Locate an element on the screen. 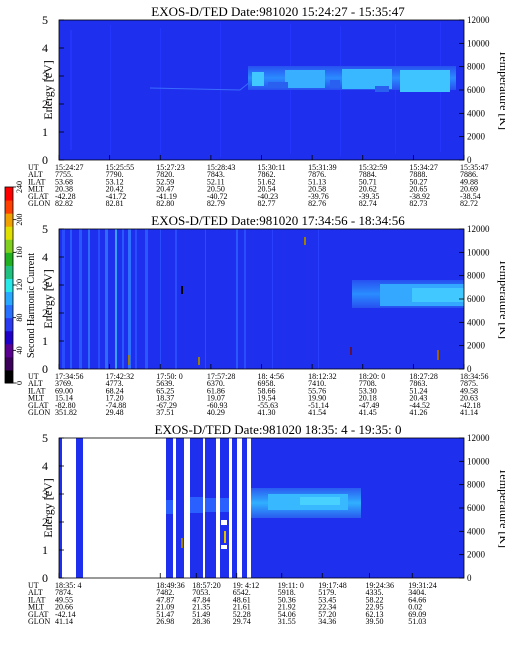 This screenshot has height=649, width=505. orbit-cell: 19:11: 0 is located at coordinates (291, 585).